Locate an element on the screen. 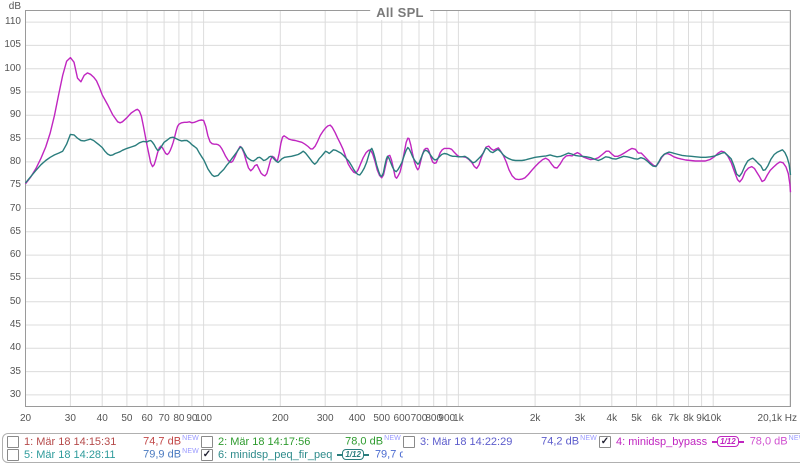  x-tick-label: 40 is located at coordinates (102, 418).